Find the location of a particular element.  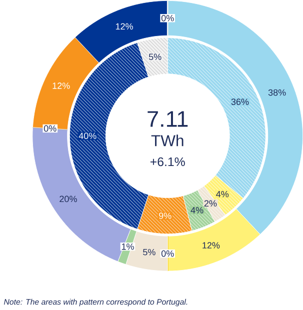

text: 7.11 is located at coordinates (168, 119).